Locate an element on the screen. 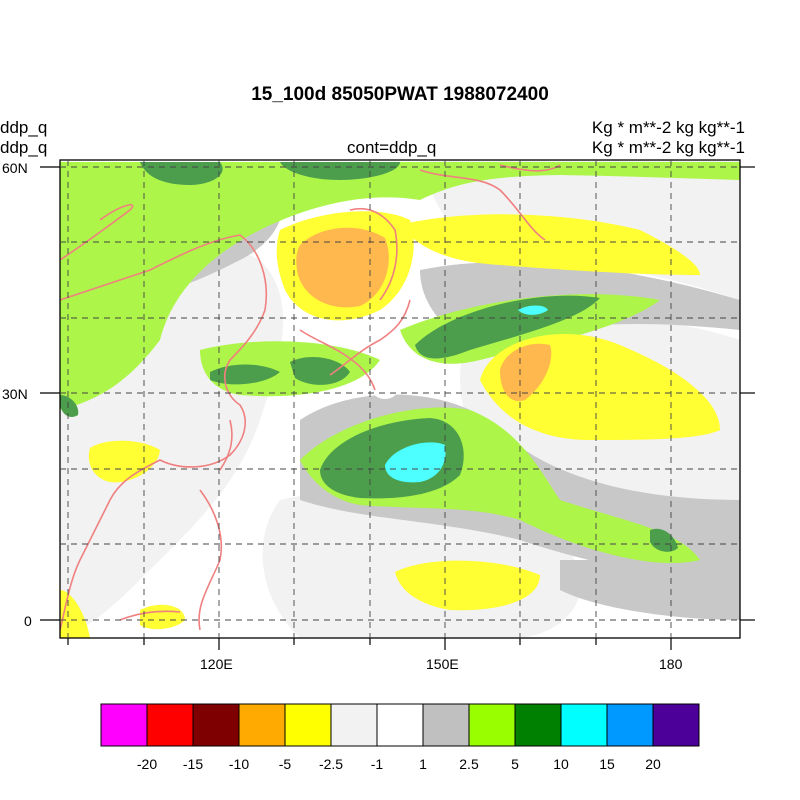 This screenshot has height=800, width=800. colorbar-label: 10 is located at coordinates (561, 764).